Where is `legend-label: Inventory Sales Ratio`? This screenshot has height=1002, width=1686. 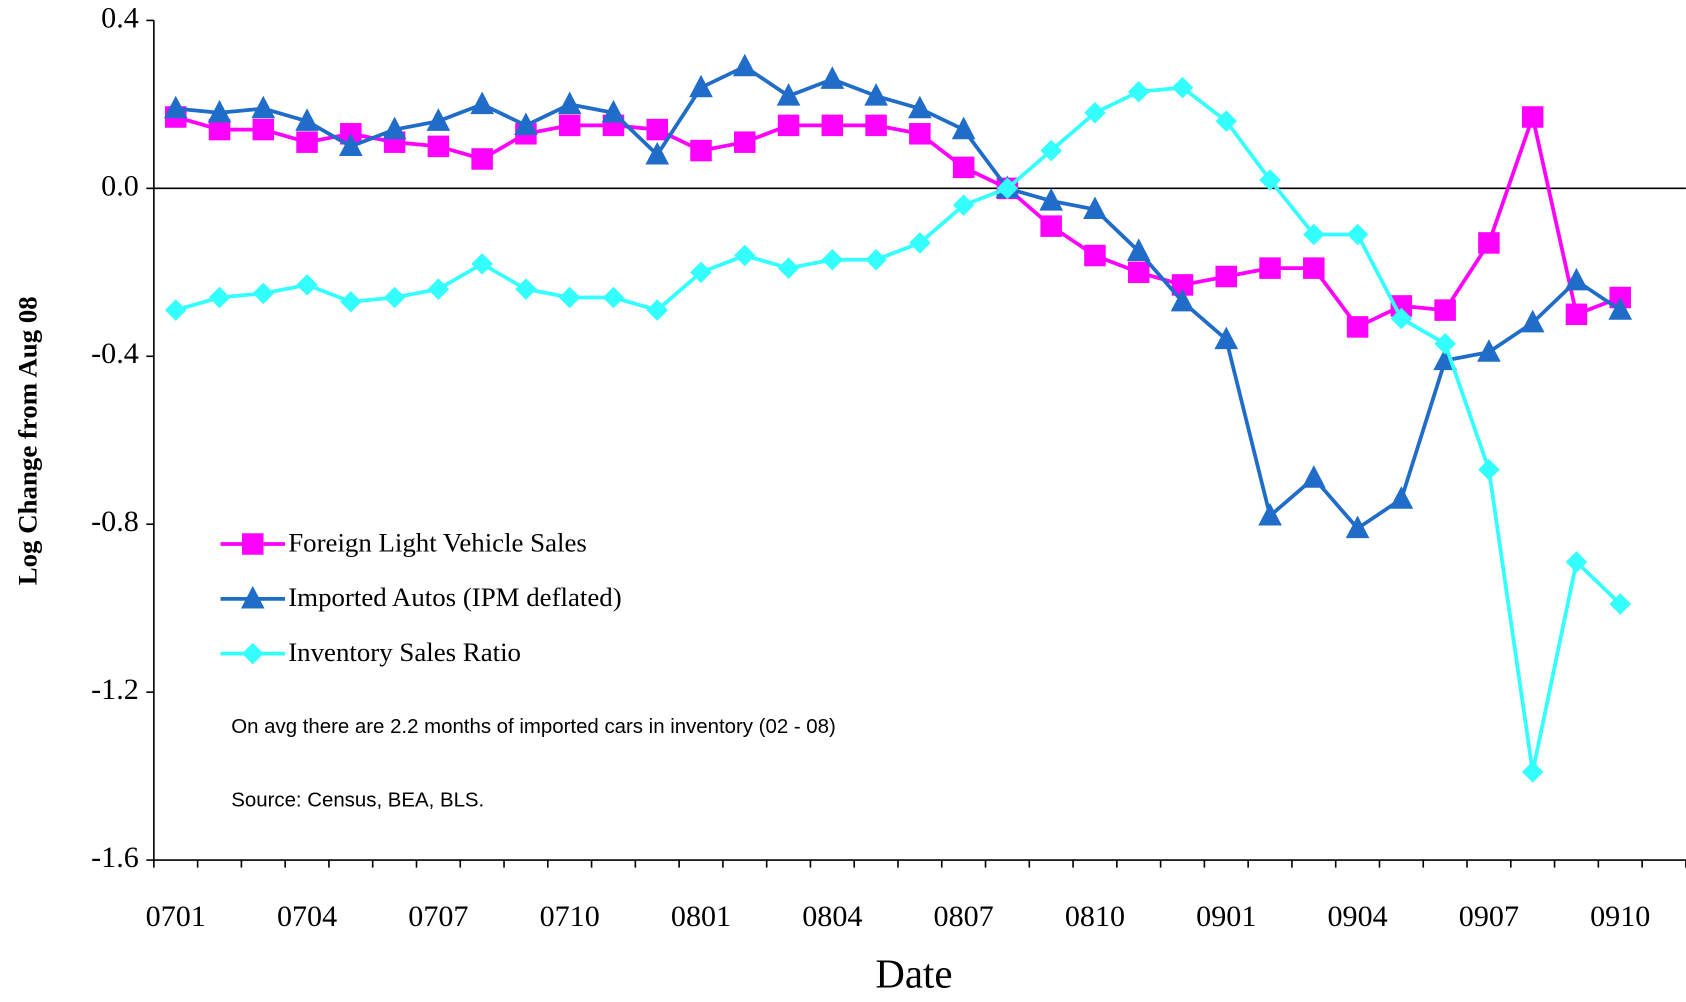 legend-label: Inventory Sales Ratio is located at coordinates (404, 652).